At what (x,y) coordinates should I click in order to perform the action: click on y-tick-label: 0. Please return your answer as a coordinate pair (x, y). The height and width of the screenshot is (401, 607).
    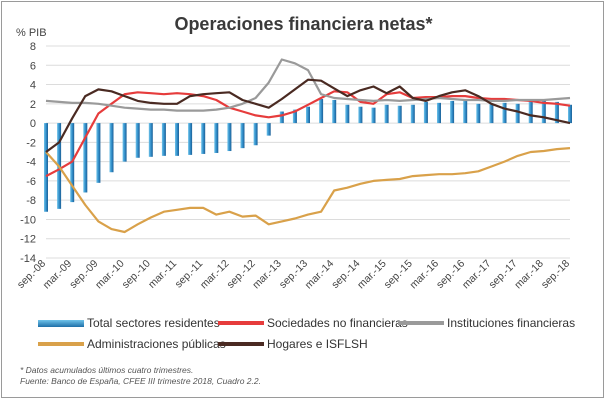
    Looking at the image, I should click on (33, 124).